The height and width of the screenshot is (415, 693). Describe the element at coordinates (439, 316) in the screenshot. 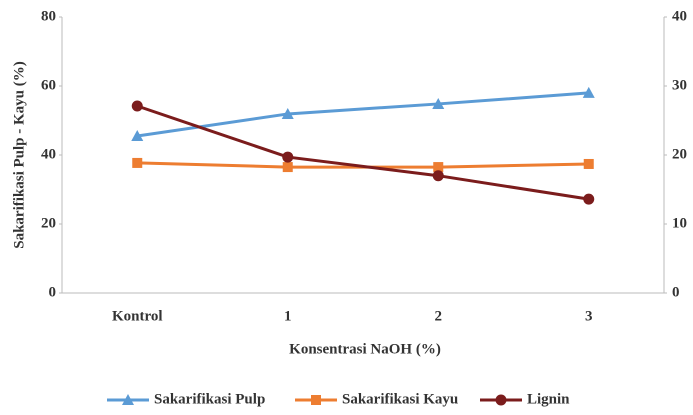

I see `x-tick-label: 2` at that location.